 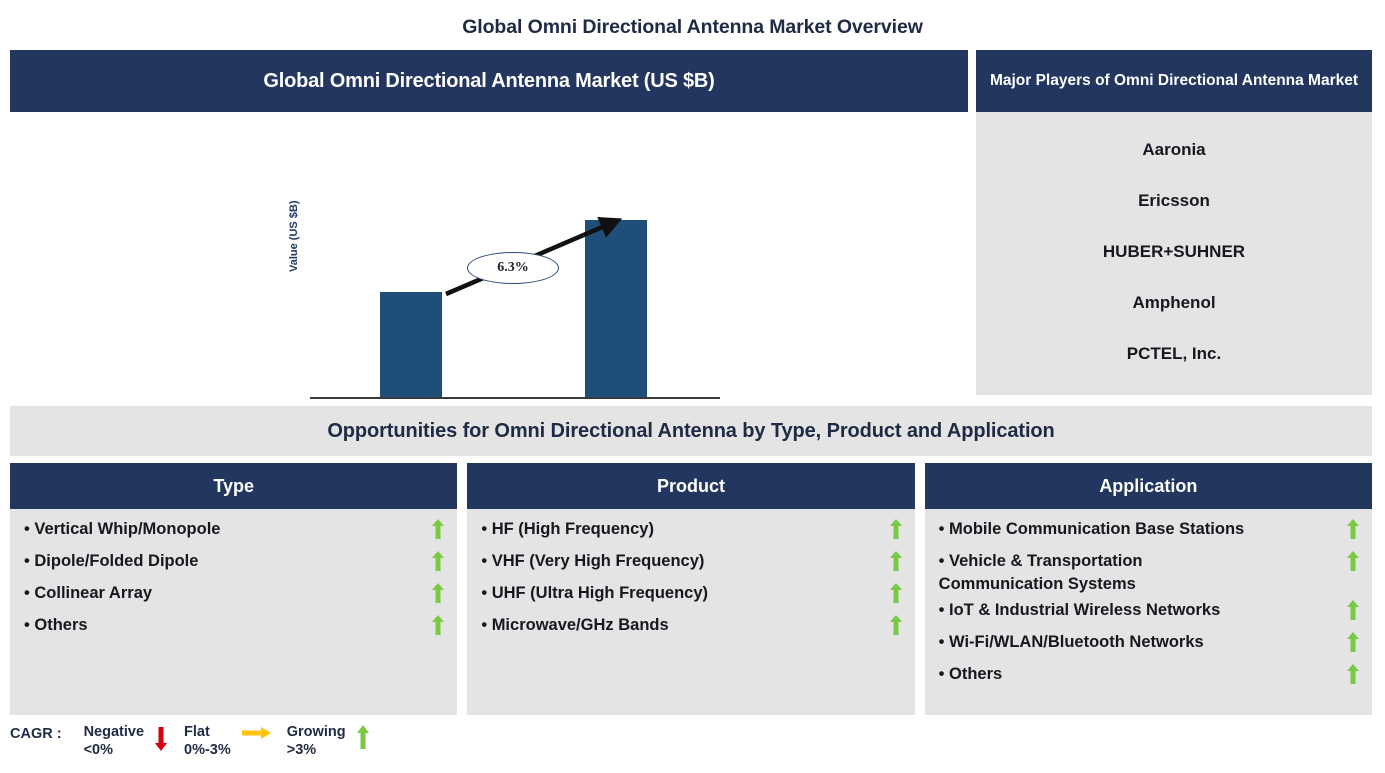 What do you see at coordinates (316, 732) in the screenshot?
I see `legend-entry-name: Growing` at bounding box center [316, 732].